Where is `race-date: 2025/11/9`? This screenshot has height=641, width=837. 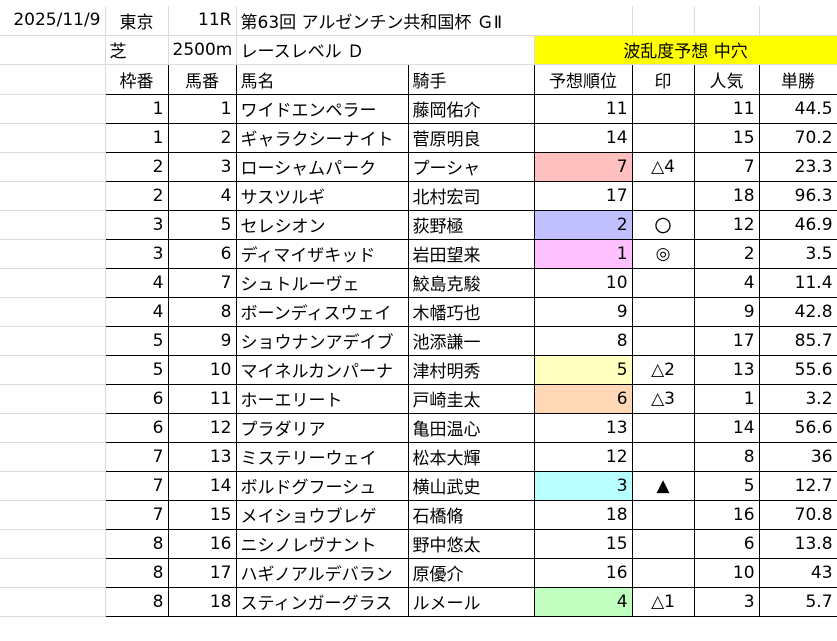
race-date: 2025/11/9 is located at coordinates (53, 21).